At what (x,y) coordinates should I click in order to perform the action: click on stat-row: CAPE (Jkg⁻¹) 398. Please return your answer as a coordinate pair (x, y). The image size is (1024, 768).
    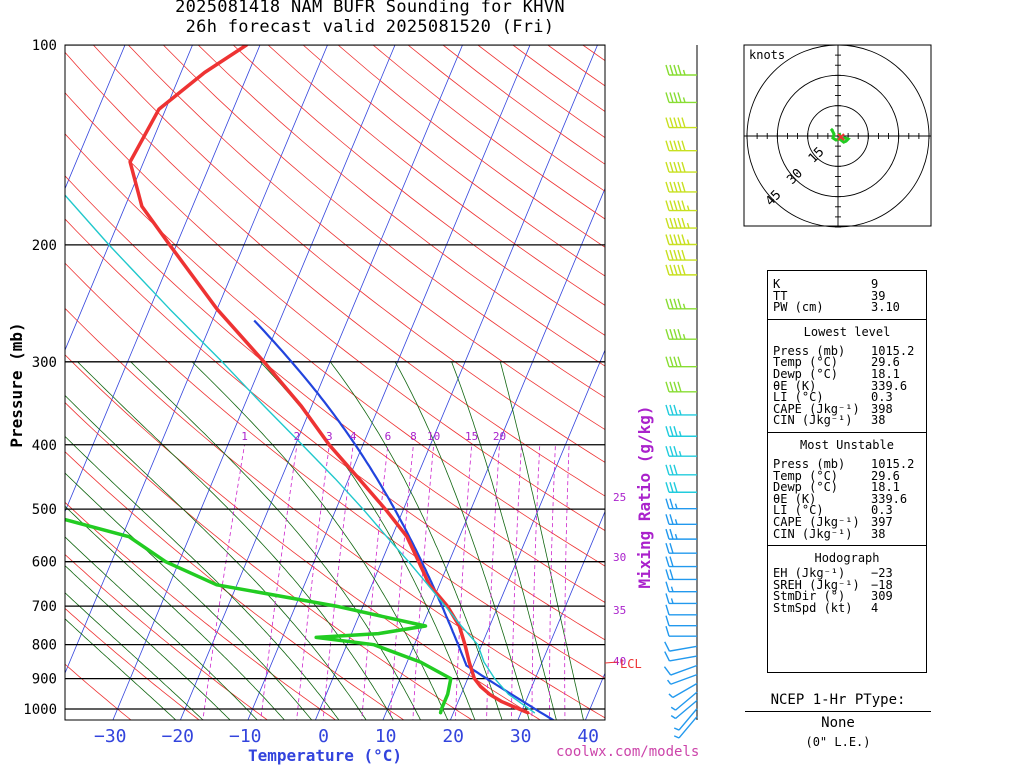
    Looking at the image, I should click on (847, 408).